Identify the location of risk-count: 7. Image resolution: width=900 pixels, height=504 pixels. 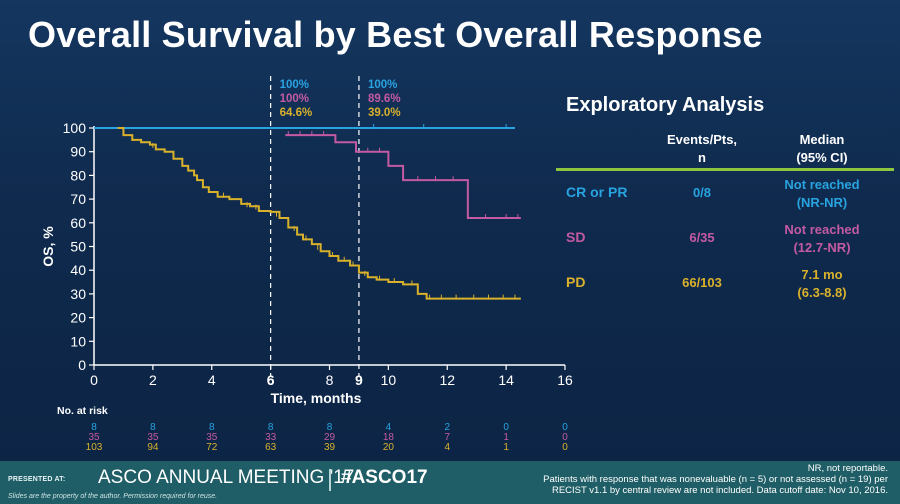
(447, 437).